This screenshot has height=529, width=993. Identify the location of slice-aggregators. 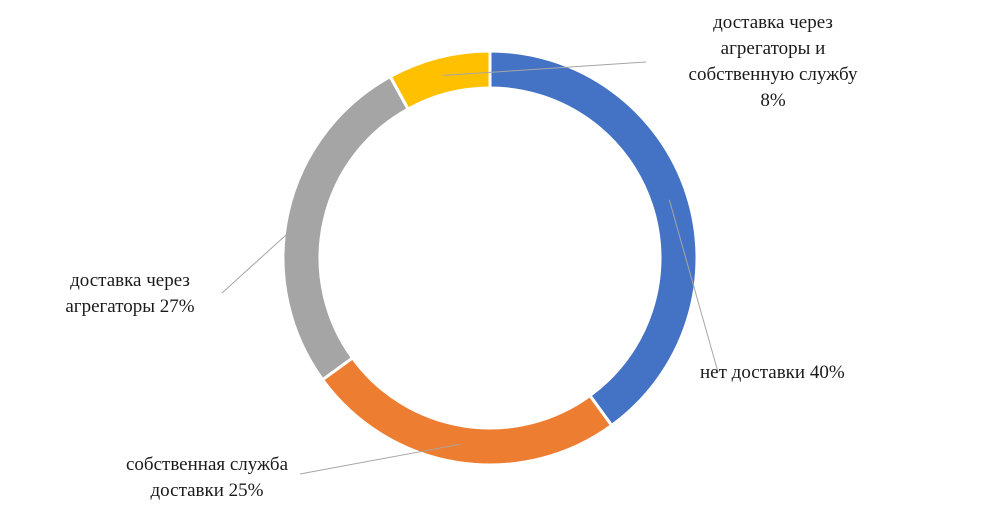
(346, 228).